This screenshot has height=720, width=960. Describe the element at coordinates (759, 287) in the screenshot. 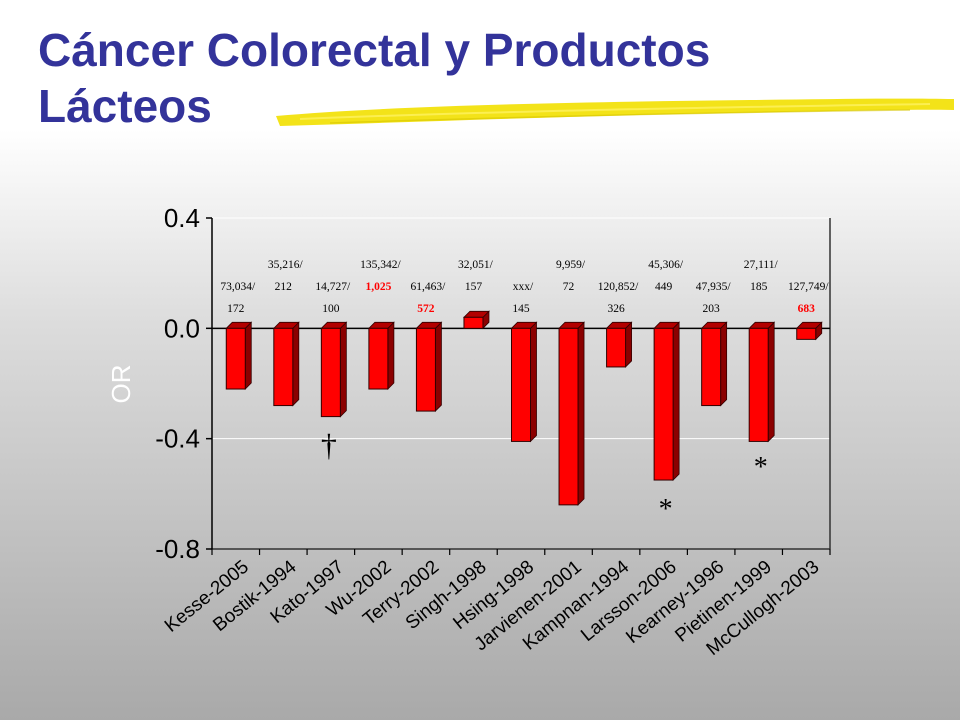

I see `case-count-label: 185` at that location.